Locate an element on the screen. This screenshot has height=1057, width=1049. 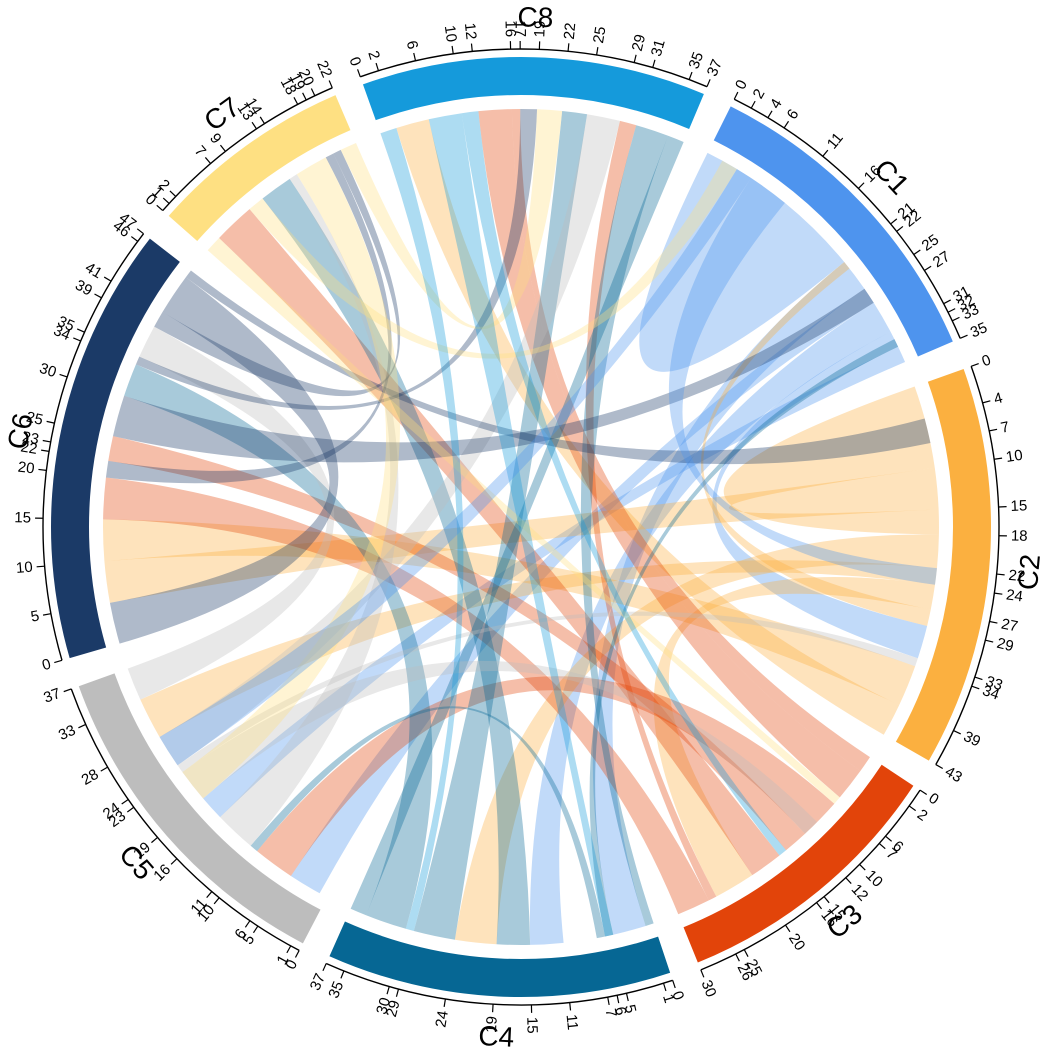
tick-label-c6-34: 34 is located at coordinates (62, 333).